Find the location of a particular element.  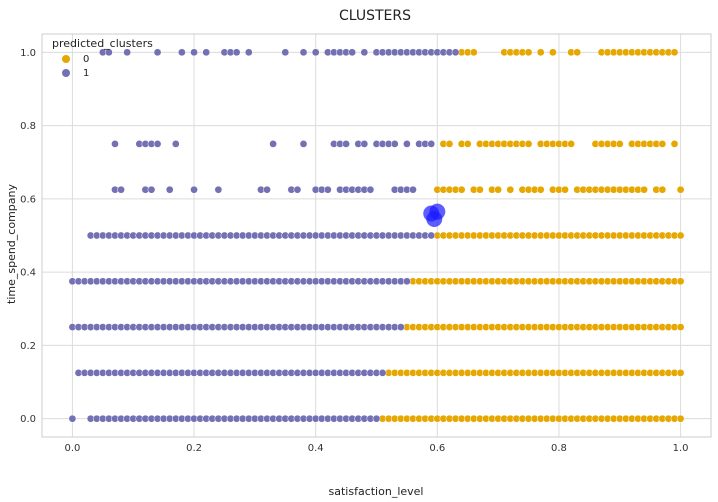

centroid-points is located at coordinates (434, 215).